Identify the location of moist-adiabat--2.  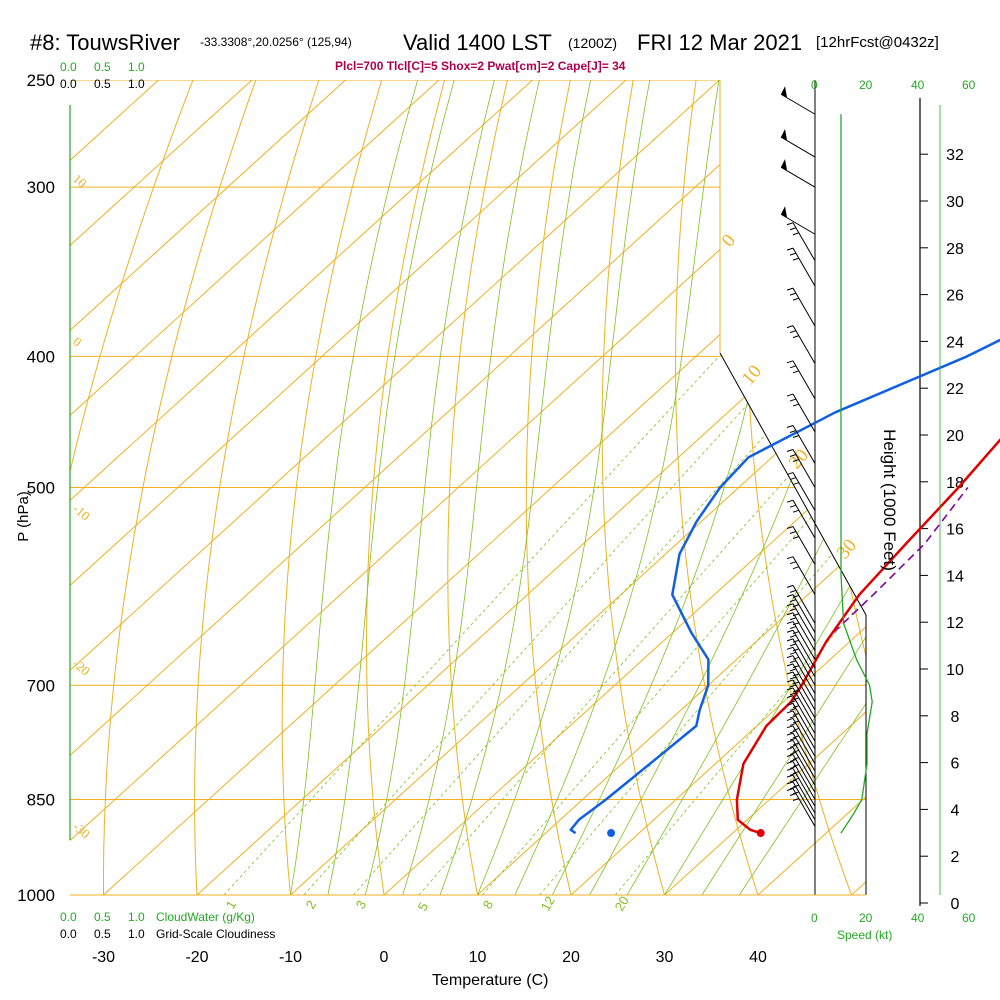
(429, 487).